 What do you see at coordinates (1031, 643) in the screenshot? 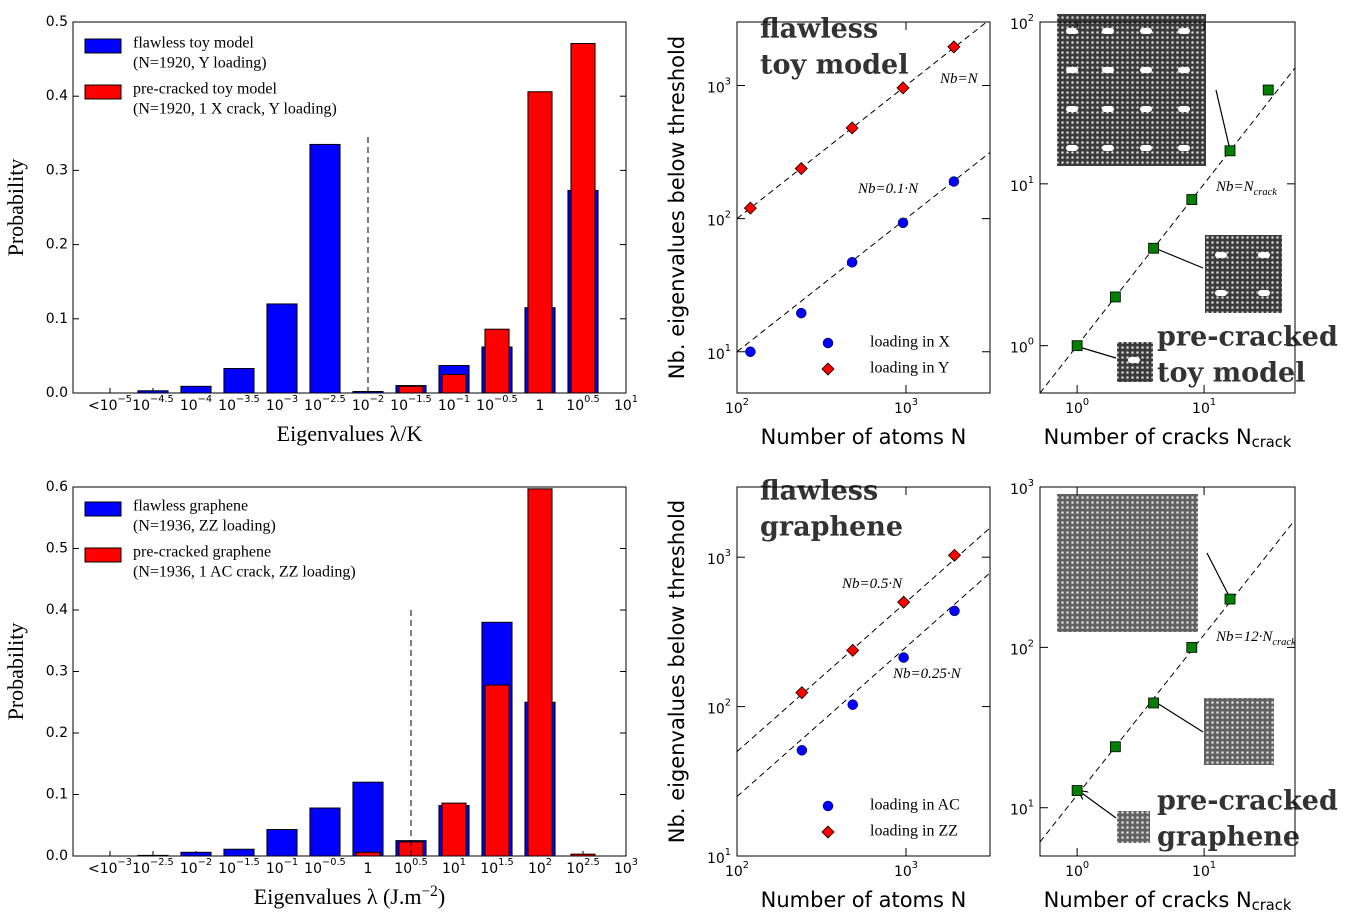
I see `y-tick-label-part: 2` at bounding box center [1031, 643].